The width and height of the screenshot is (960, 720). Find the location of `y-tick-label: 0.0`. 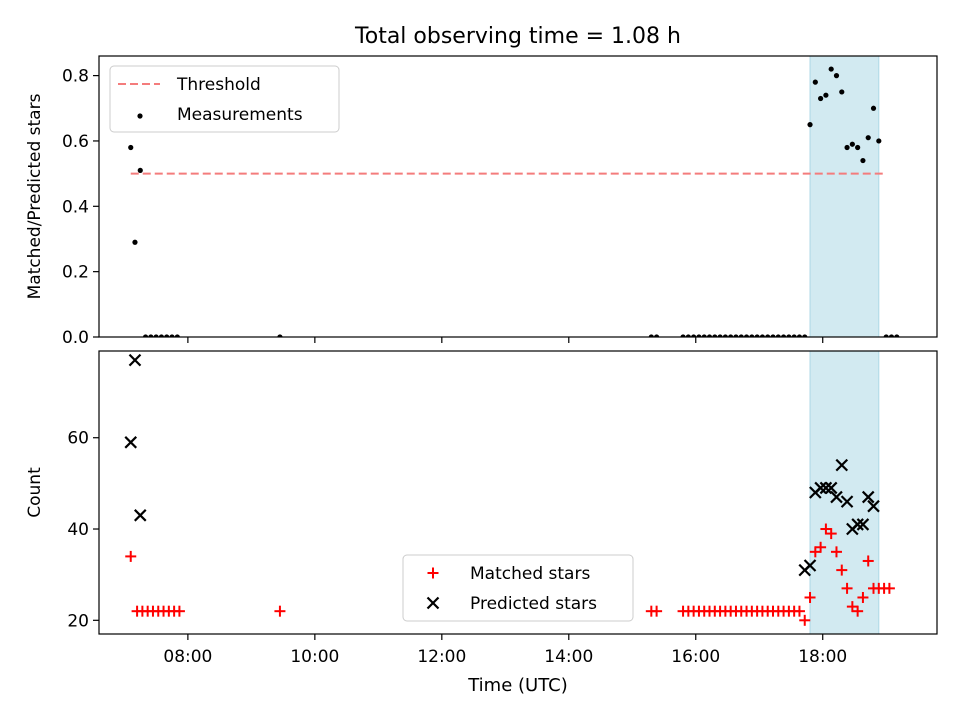

y-tick-label: 0.0 is located at coordinates (75, 338).